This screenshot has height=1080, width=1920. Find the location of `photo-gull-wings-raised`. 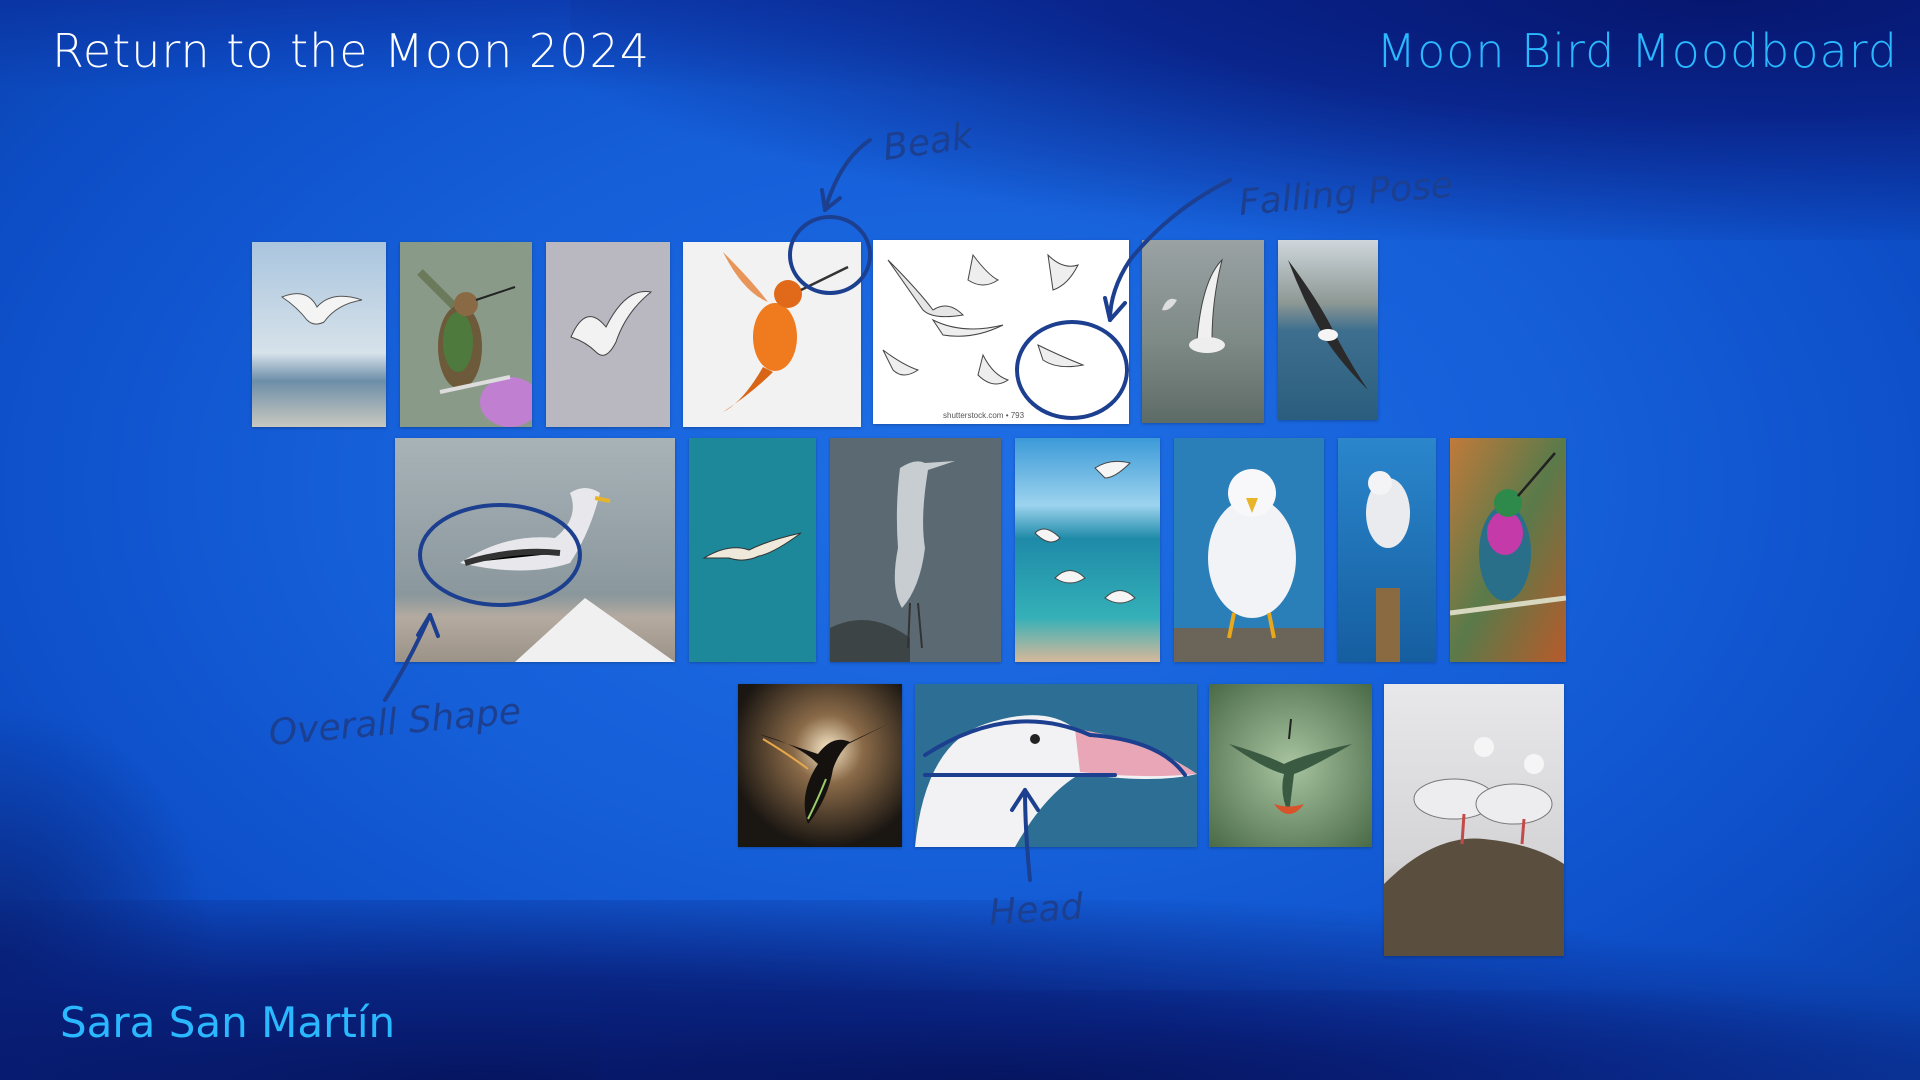

photo-gull-wings-raised is located at coordinates (608, 334).